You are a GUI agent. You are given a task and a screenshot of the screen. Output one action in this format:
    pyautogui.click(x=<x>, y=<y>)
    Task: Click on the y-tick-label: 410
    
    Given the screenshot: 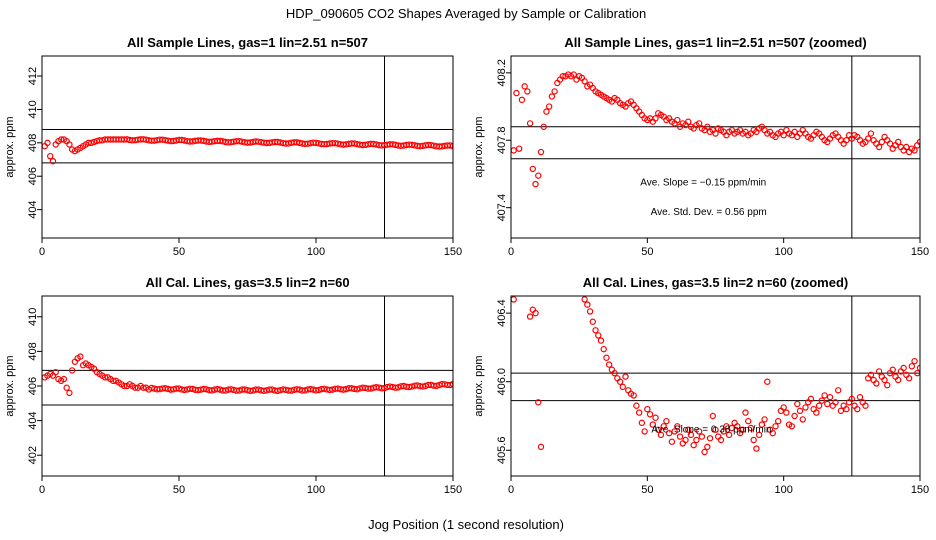 What is the action you would take?
    pyautogui.click(x=33, y=317)
    